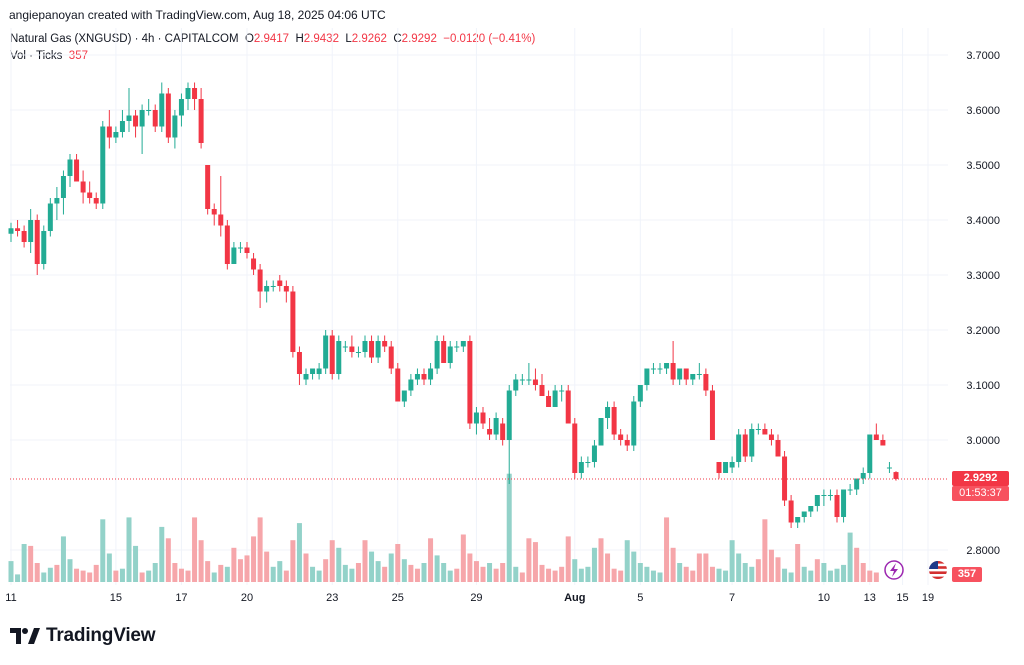 The width and height of the screenshot is (1024, 665). What do you see at coordinates (938, 570) in the screenshot?
I see `us-flag-icon` at bounding box center [938, 570].